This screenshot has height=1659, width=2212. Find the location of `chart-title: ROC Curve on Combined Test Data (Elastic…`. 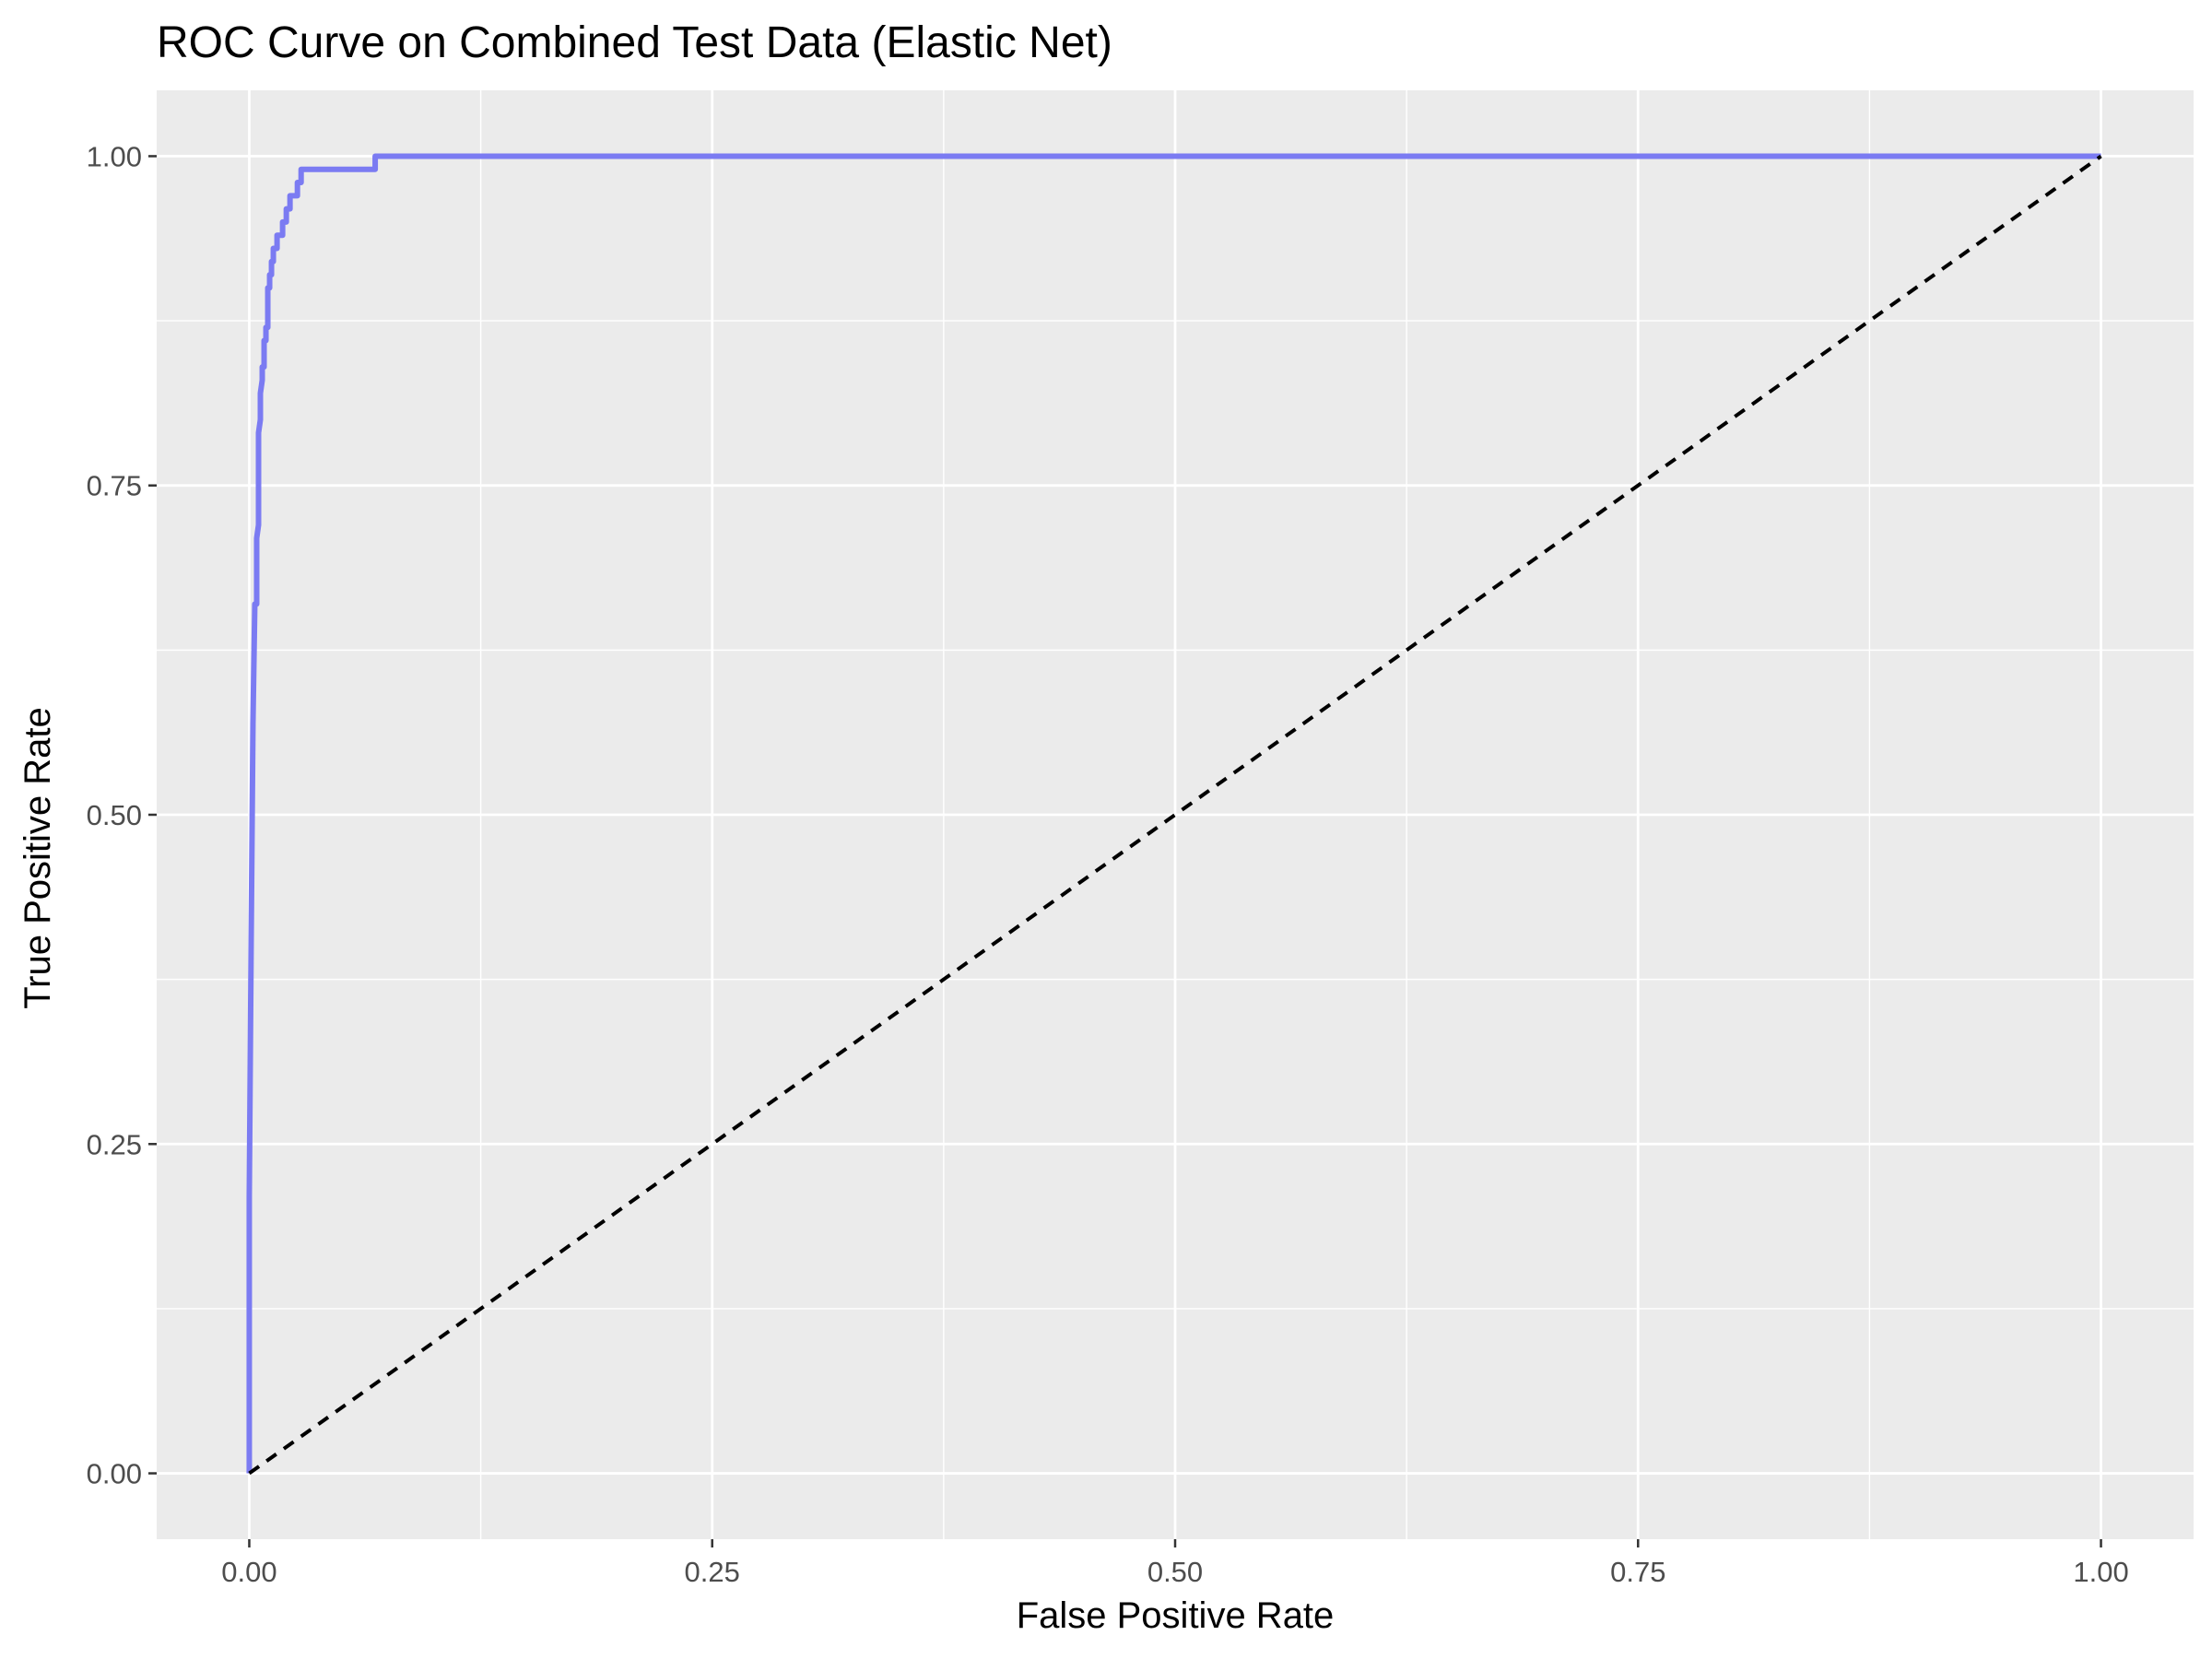

chart-title: ROC Curve on Combined Test Data (Elastic… is located at coordinates (634, 42).